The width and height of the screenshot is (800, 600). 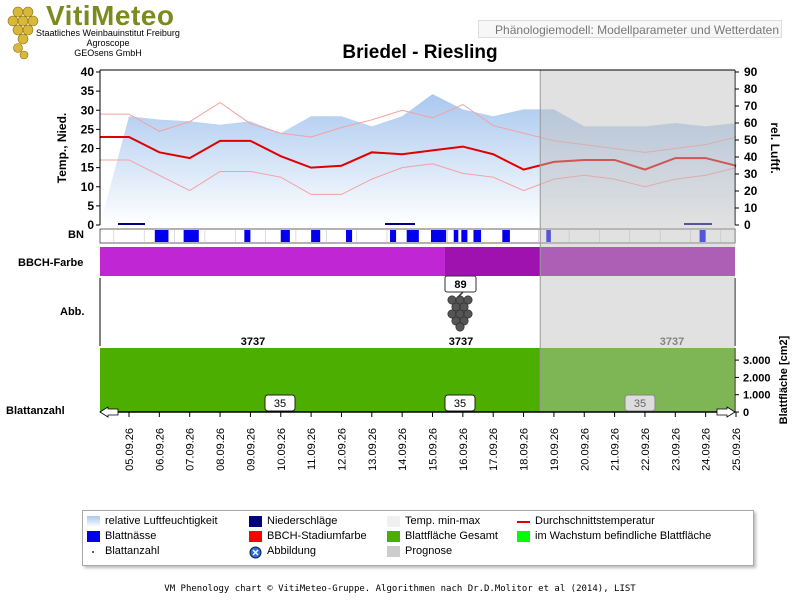 What do you see at coordinates (775, 147) in the screenshot?
I see `right-axis-title: rel. Luftf.` at bounding box center [775, 147].